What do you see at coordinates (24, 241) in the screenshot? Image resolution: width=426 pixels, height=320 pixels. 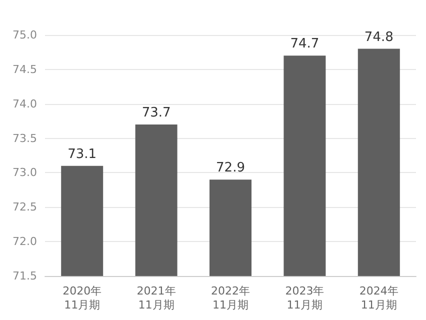 I see `y-tick-label: 72.0` at bounding box center [24, 241].